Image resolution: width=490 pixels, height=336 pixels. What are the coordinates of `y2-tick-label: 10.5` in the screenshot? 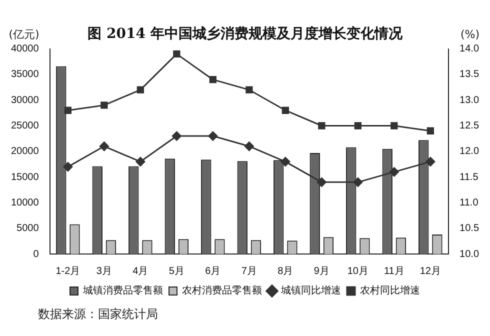 It's located at (470, 228).